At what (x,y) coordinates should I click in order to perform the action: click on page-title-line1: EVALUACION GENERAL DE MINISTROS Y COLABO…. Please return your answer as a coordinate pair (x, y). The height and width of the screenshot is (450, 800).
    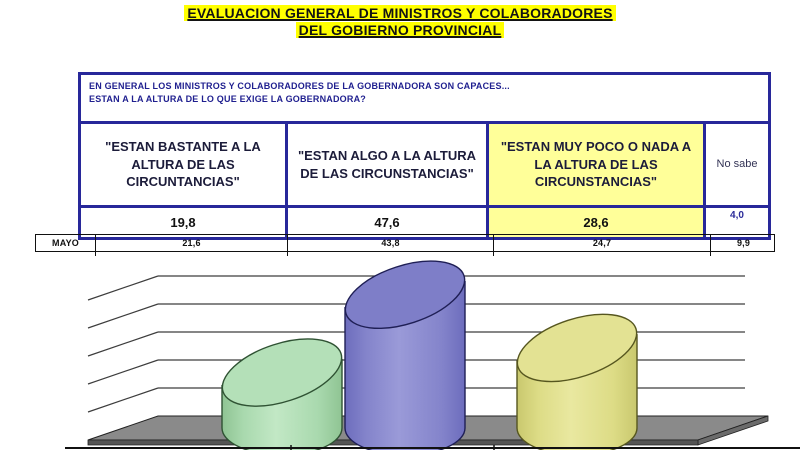
    Looking at the image, I should click on (400, 13).